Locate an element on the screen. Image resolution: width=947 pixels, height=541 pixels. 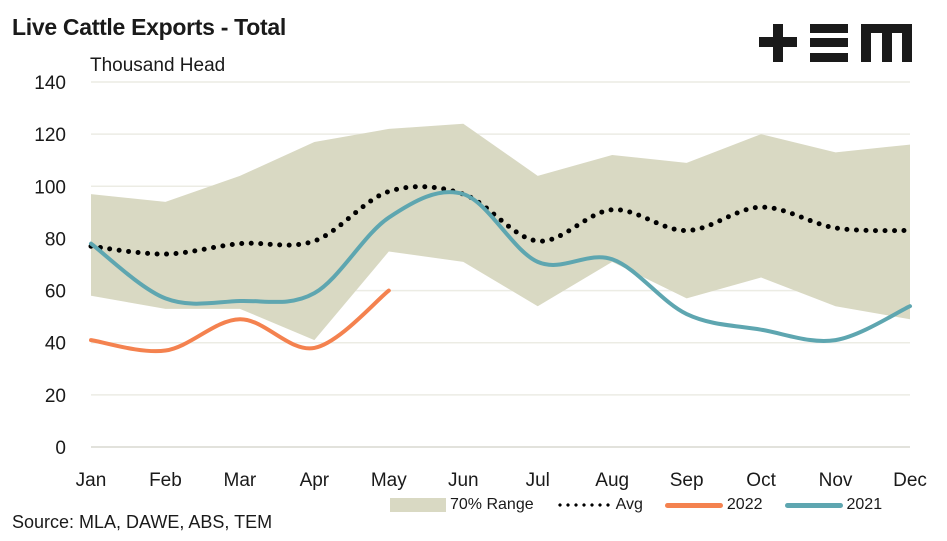
legend-item-avg: Avg is located at coordinates (599, 505).